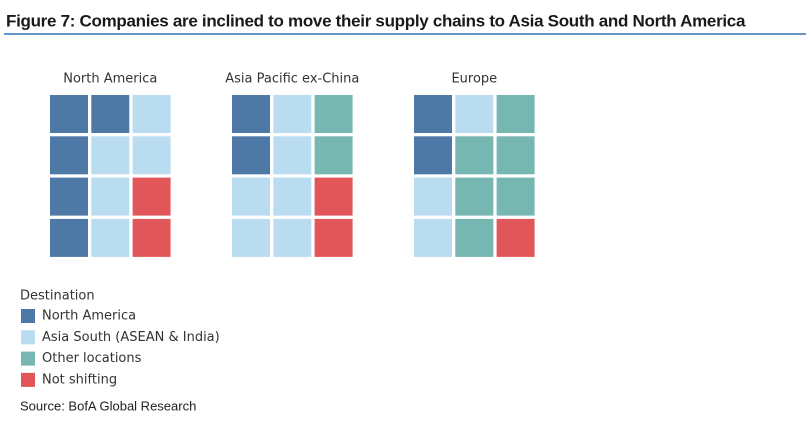  Describe the element at coordinates (108, 405) in the screenshot. I see `source: Source: BofA Global Research` at that location.